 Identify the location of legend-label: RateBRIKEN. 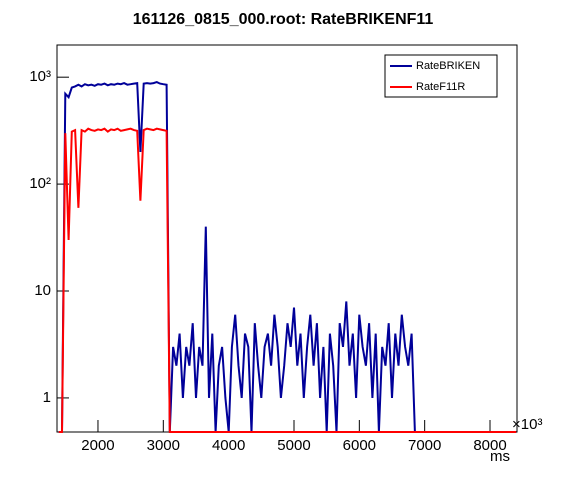
(448, 66).